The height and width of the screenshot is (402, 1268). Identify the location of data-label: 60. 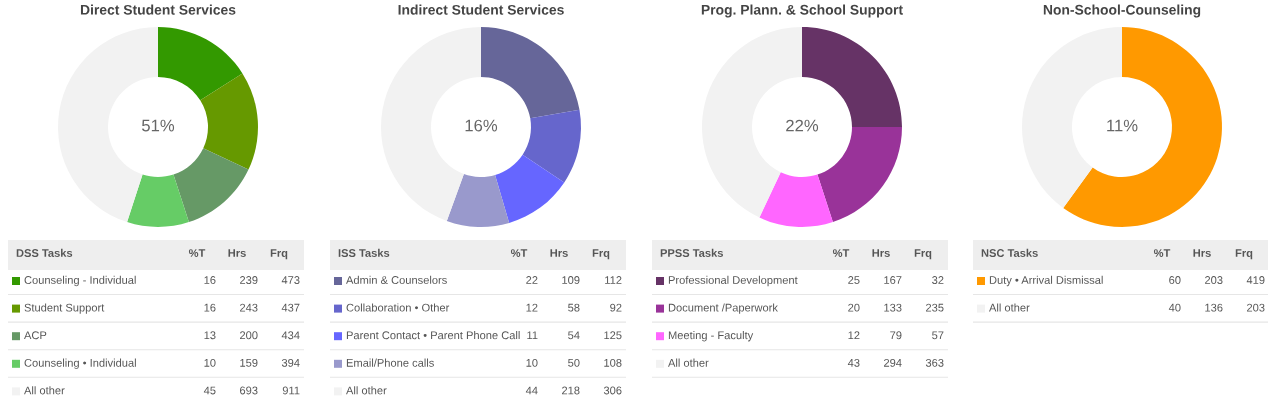
(1175, 280).